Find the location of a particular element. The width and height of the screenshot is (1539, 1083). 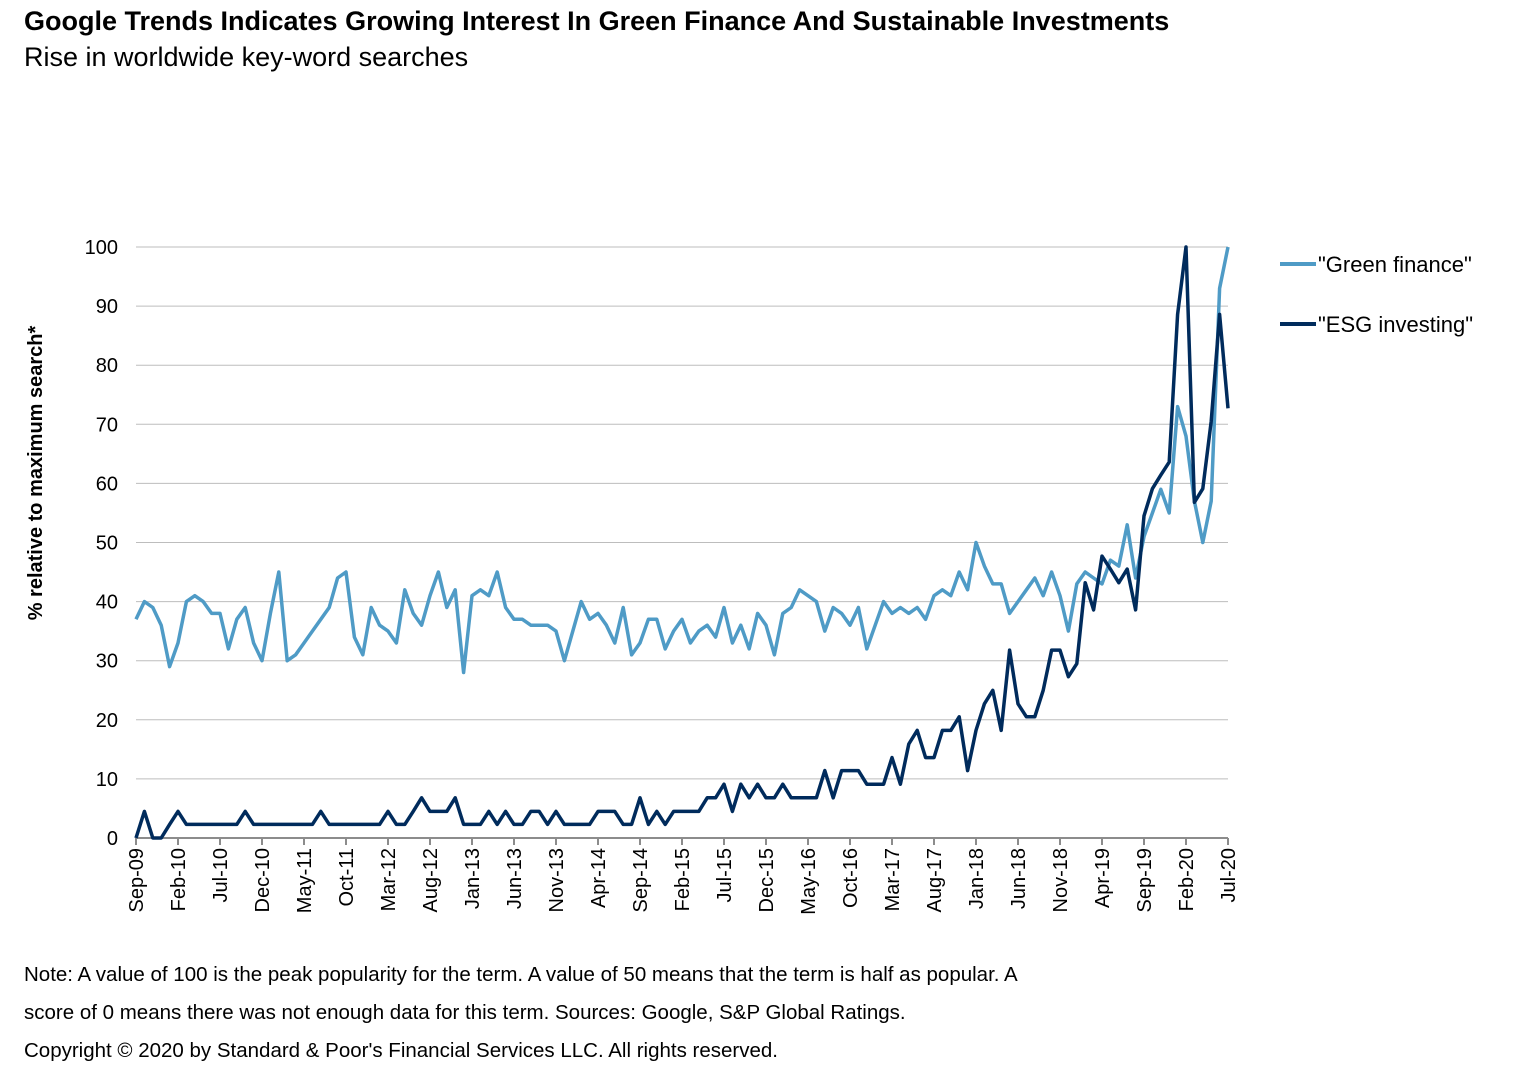

y-axis-label: % relative to maximum search* is located at coordinates (36, 473).